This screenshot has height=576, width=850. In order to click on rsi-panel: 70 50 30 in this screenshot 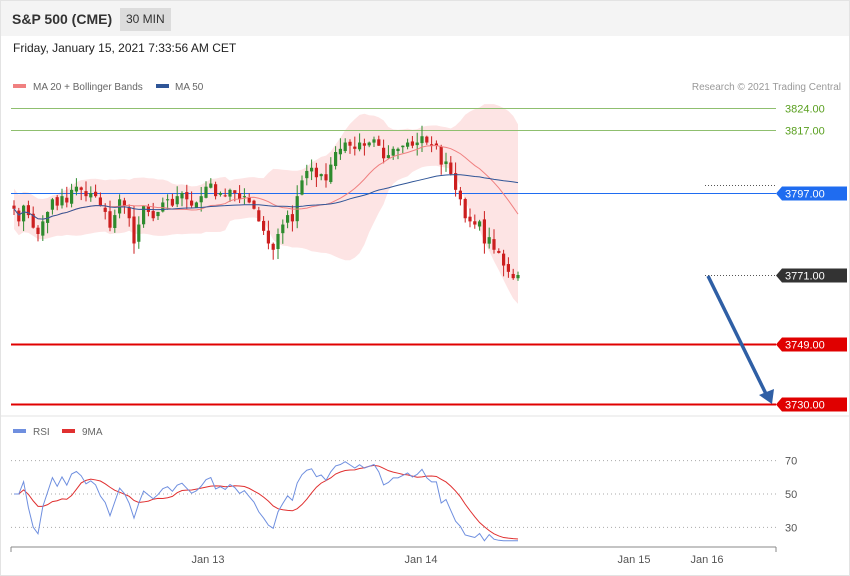, I will do `click(404, 499)`.